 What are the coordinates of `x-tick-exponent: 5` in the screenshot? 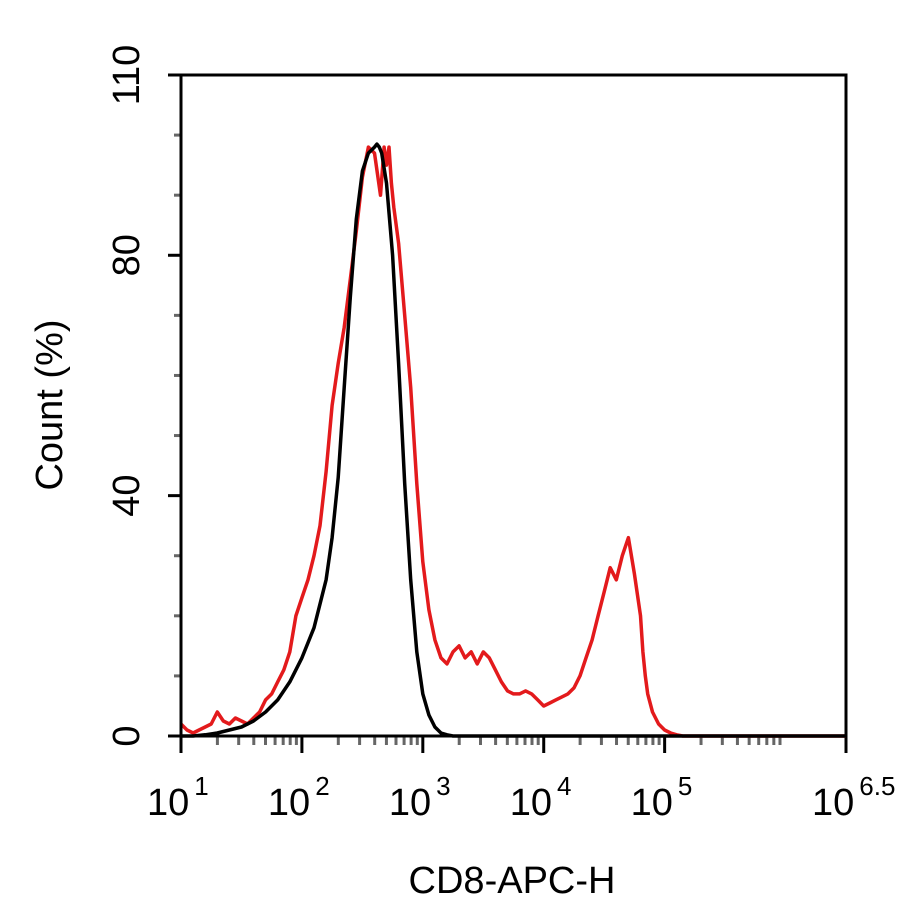 It's located at (685, 786).